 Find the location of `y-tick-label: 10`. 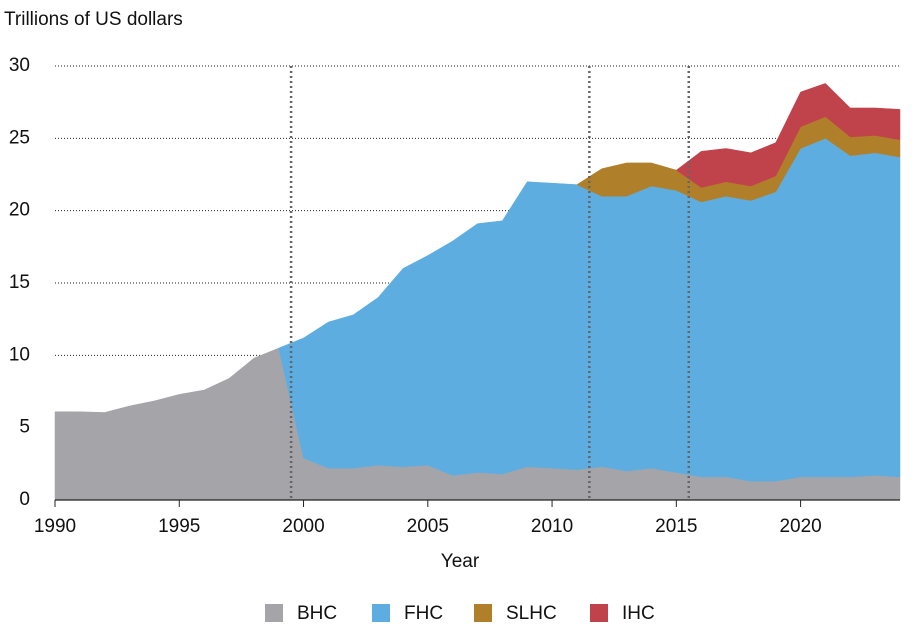

y-tick-label: 10 is located at coordinates (19, 354).